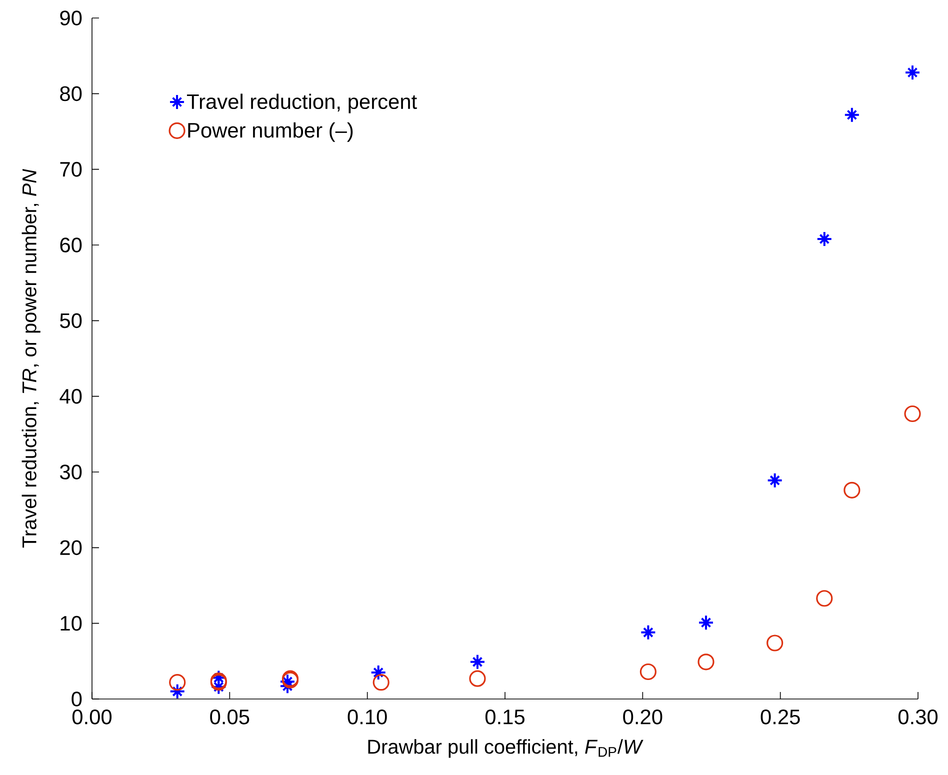  What do you see at coordinates (301, 104) in the screenshot?
I see `legend-label: Travel reduction, percent` at bounding box center [301, 104].